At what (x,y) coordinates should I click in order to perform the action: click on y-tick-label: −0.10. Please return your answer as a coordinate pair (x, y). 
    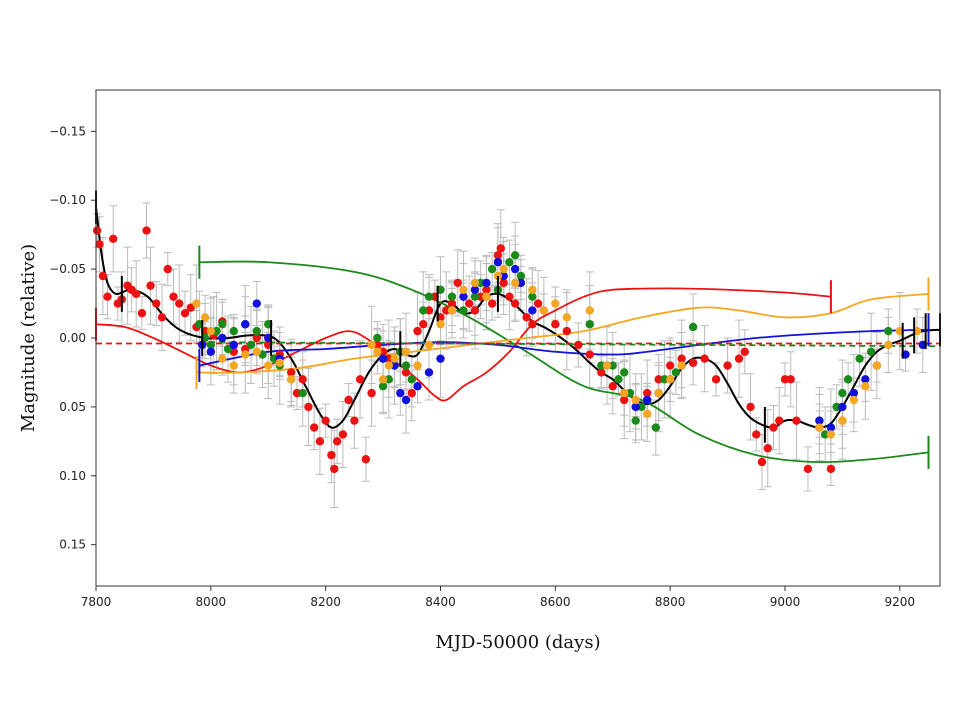
    Looking at the image, I should click on (67, 200).